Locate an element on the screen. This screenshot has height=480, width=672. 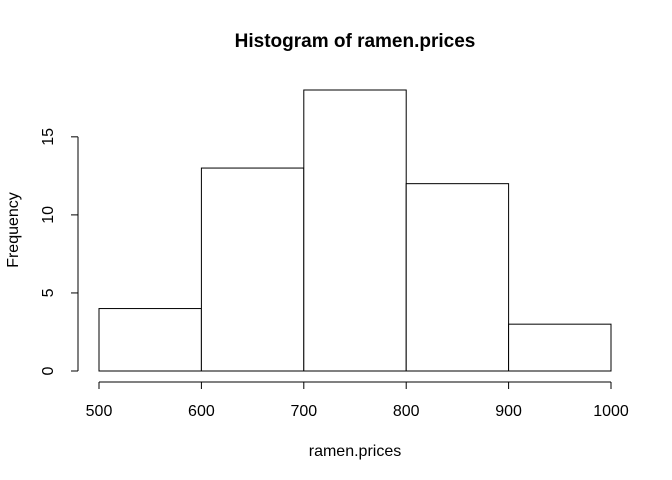
y-axis: 0 5 10 15 is located at coordinates (59, 251).